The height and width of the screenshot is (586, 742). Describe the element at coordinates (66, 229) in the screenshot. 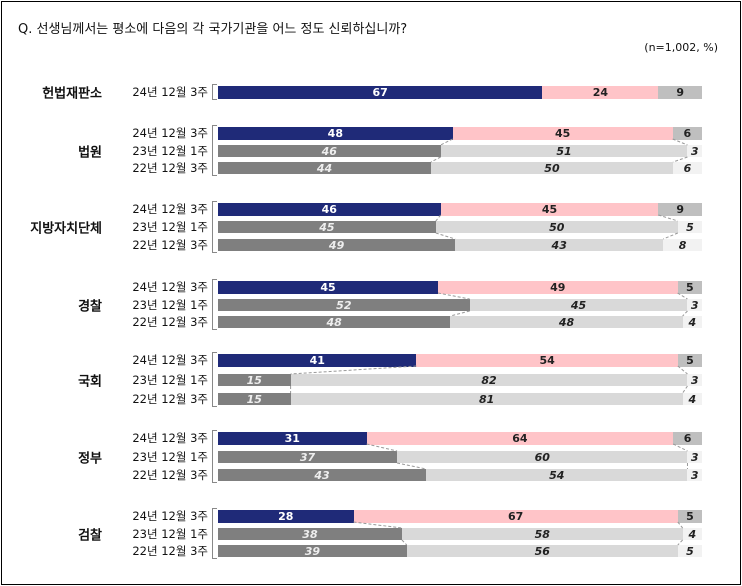

I see `group-label: 지방자치단체` at that location.